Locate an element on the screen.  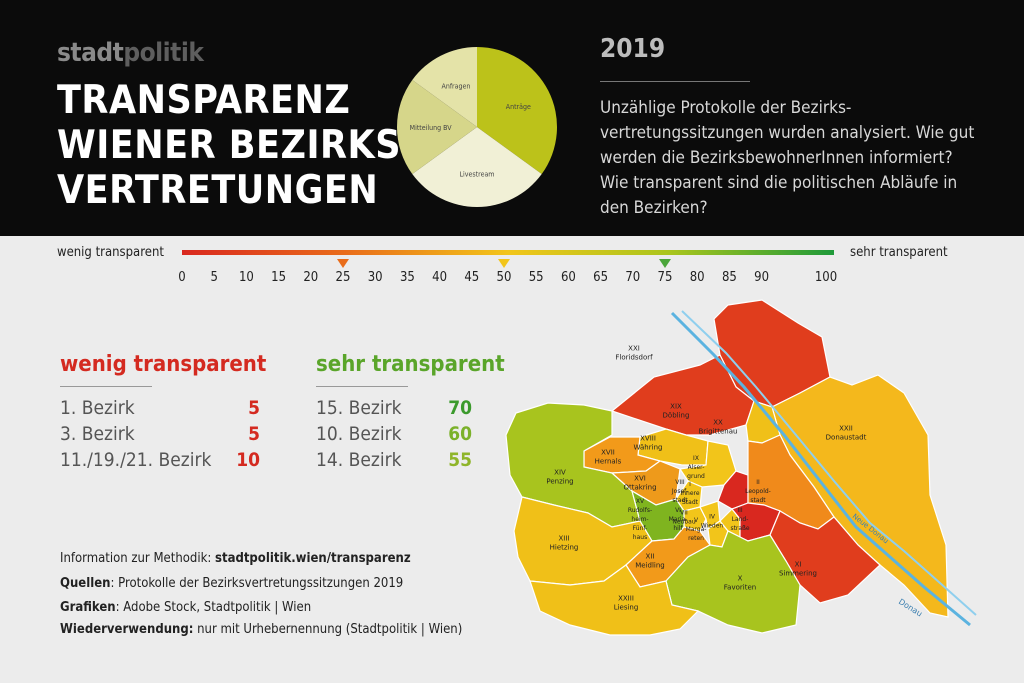
high-row-value: 70 is located at coordinates (460, 408).